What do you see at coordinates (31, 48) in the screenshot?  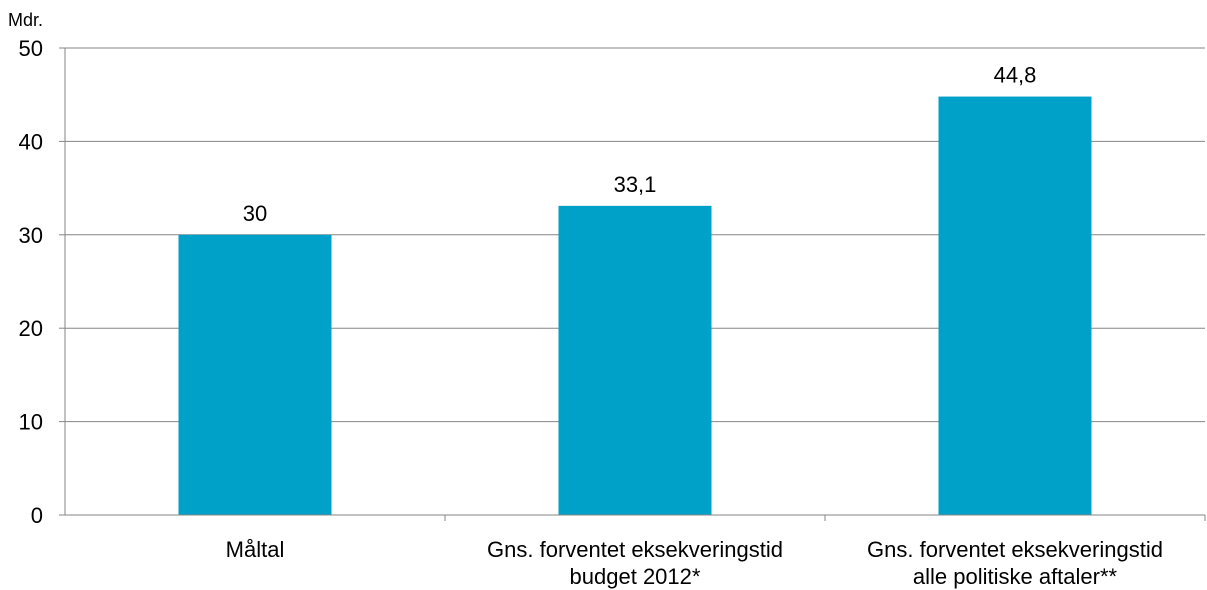 I see `y-tick-label: 50` at bounding box center [31, 48].